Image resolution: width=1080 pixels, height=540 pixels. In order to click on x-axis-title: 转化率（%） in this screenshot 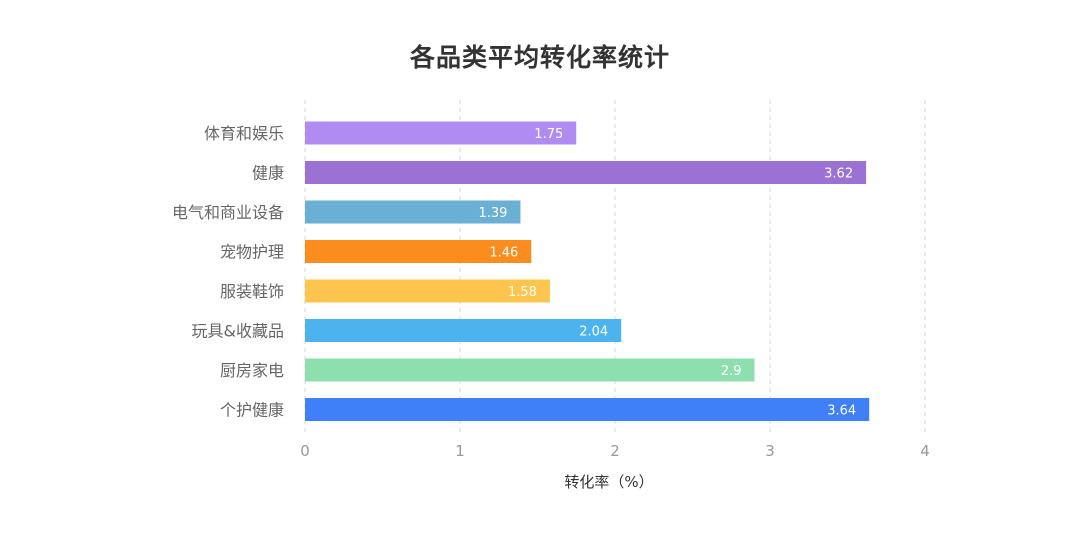, I will do `click(608, 482)`.